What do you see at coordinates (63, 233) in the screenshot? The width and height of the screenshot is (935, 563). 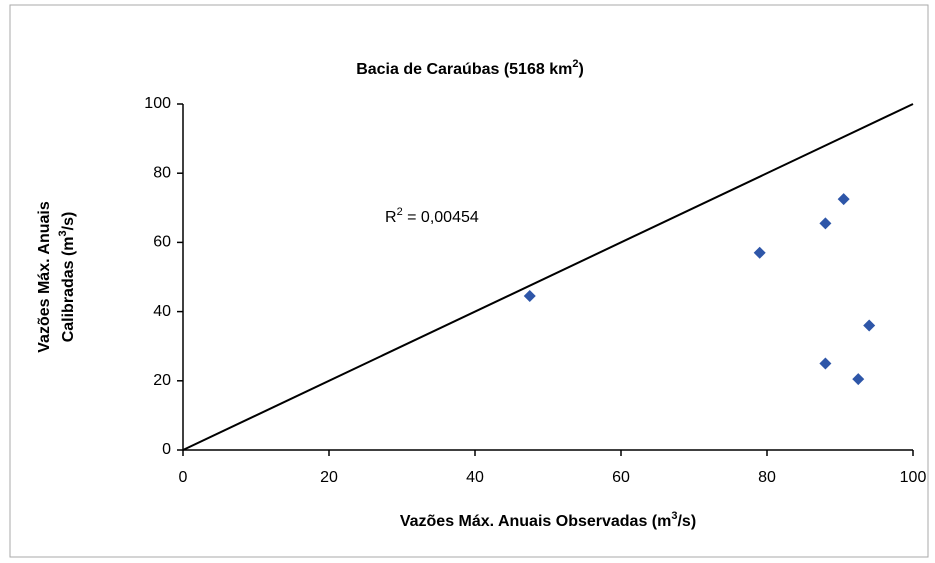 I see `y-axis-label-sup: 3` at bounding box center [63, 233].